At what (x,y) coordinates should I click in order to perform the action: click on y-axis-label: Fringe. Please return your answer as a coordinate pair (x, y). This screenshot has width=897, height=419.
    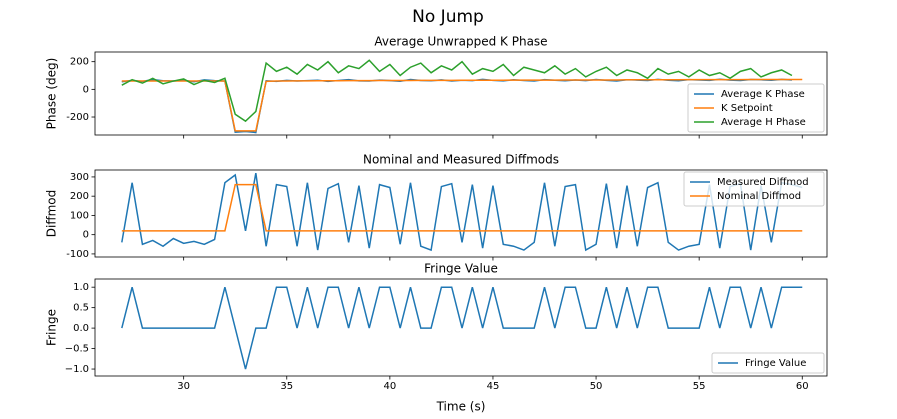
    Looking at the image, I should click on (52, 327).